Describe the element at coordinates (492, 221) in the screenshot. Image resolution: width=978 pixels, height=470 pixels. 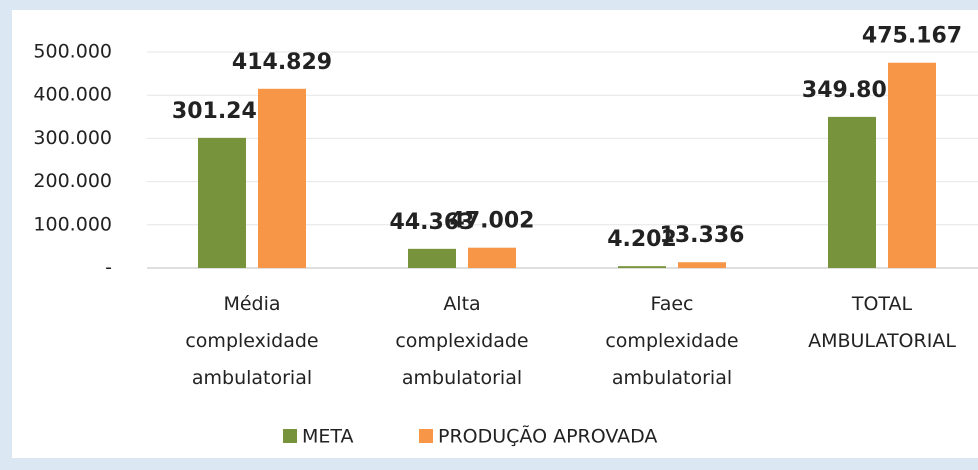
I see `data-label: 47.002` at that location.